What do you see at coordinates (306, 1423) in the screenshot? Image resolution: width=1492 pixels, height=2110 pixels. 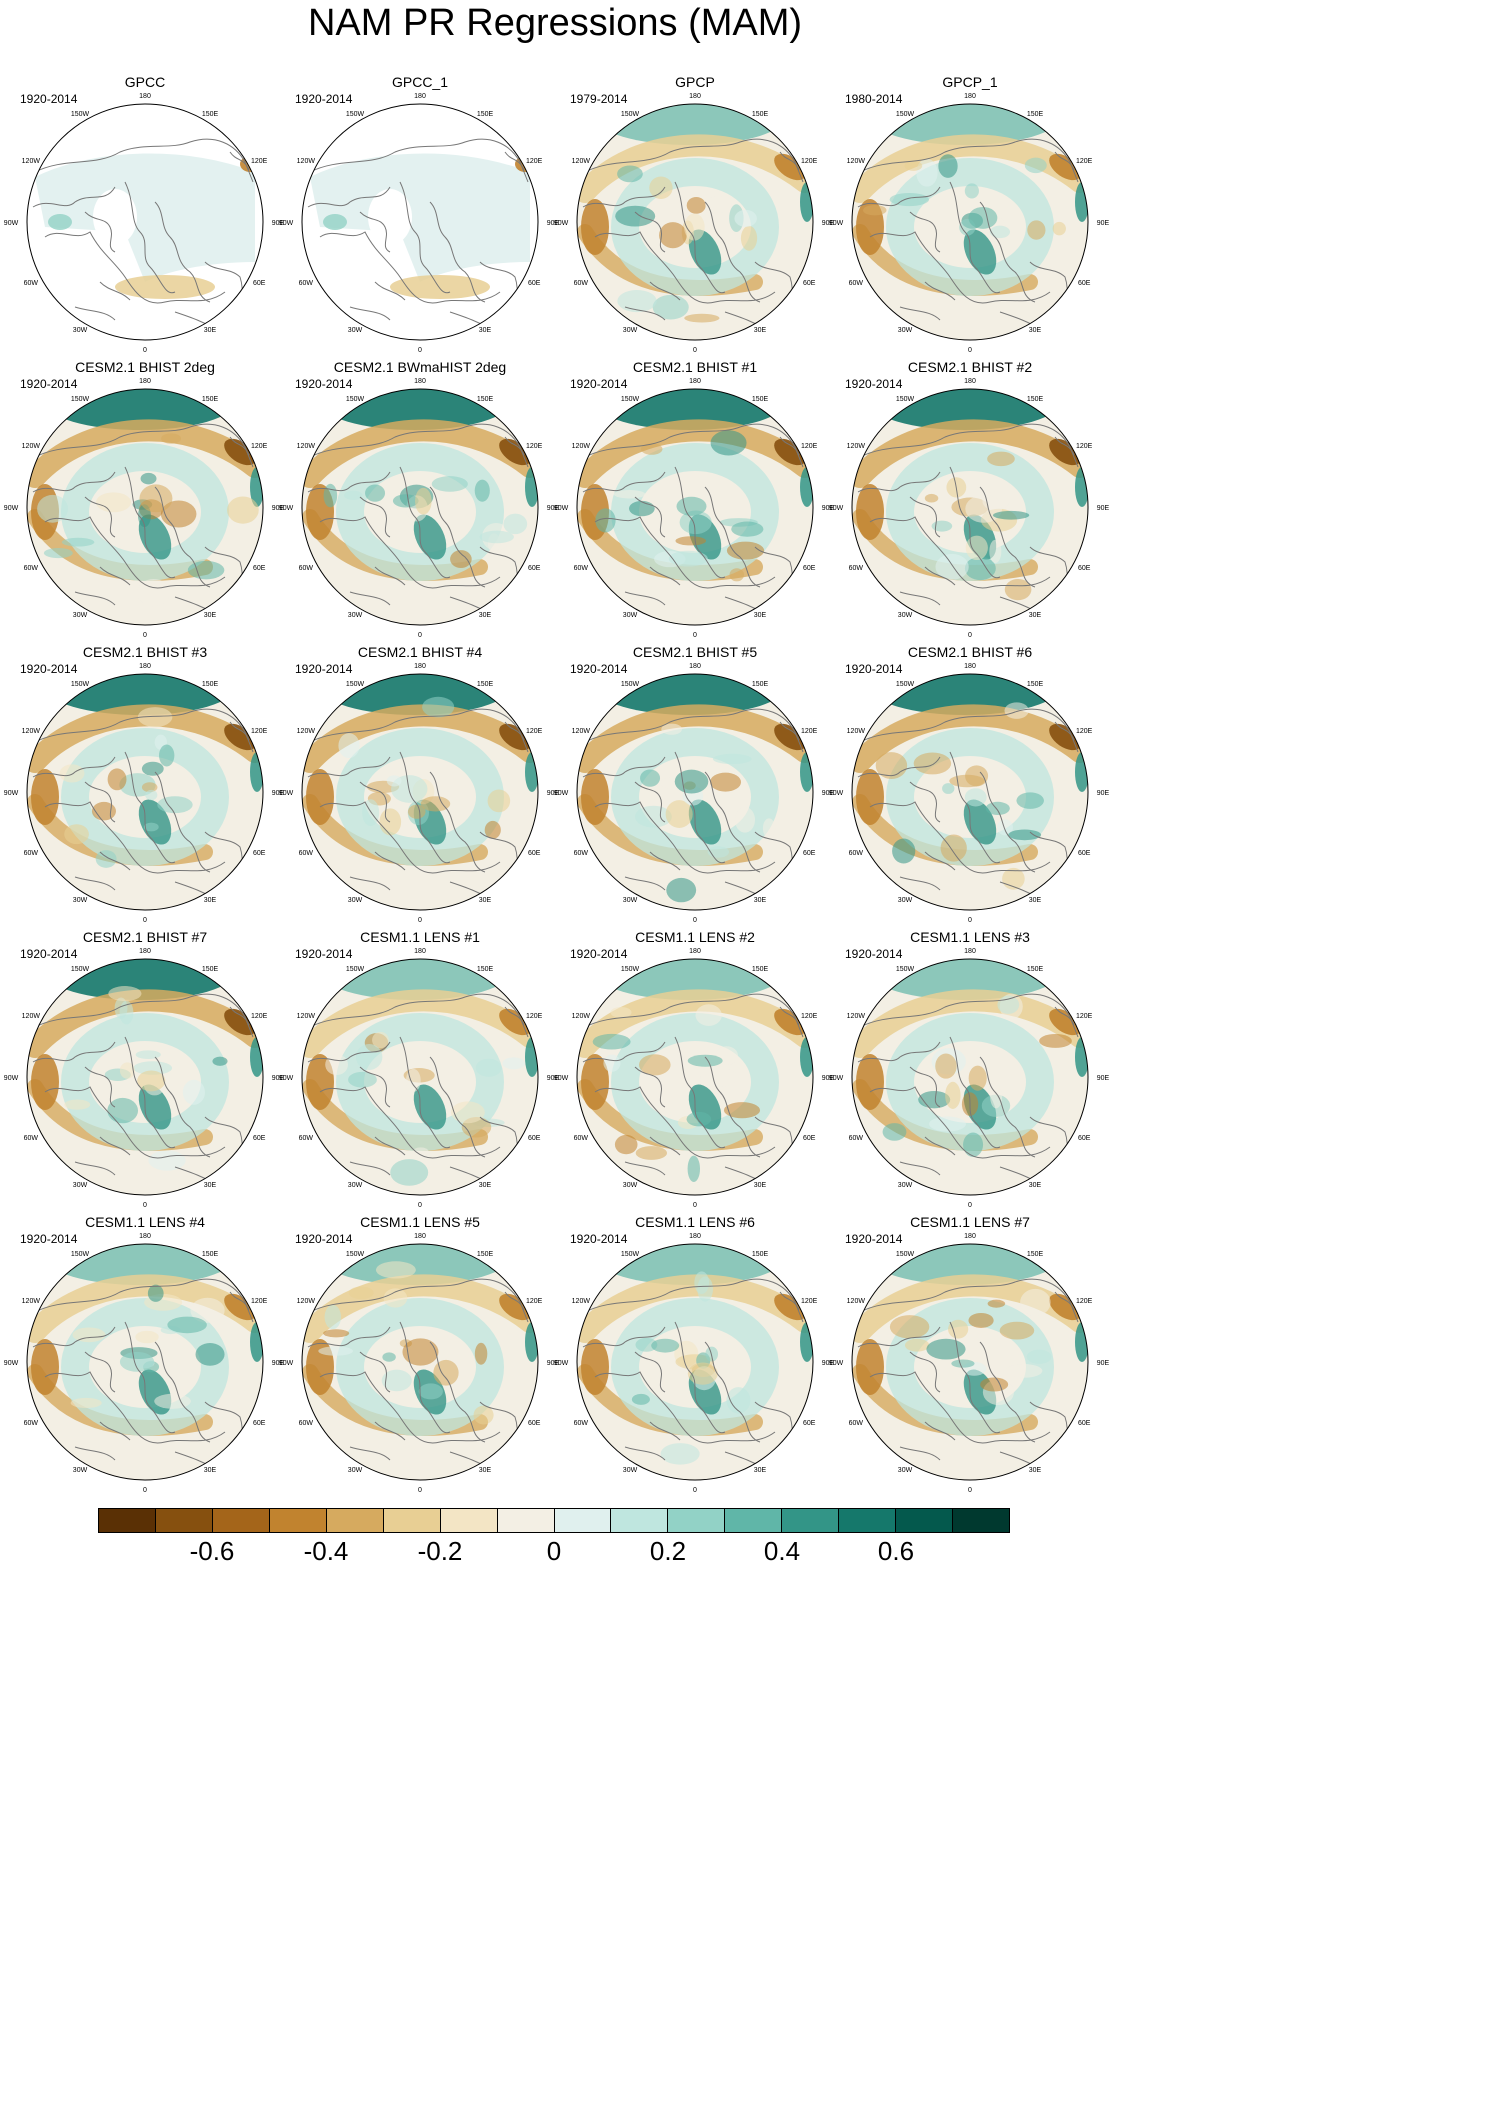 I see `longitude-label: 60W` at bounding box center [306, 1423].